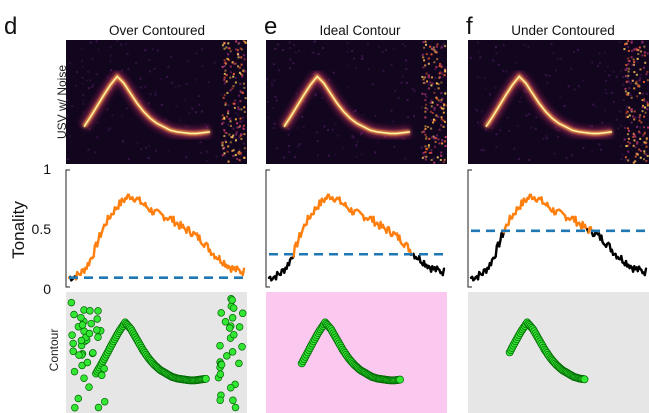 The height and width of the screenshot is (413, 649). What do you see at coordinates (496, 251) in the screenshot?
I see `tonality-segment-below` at bounding box center [496, 251].